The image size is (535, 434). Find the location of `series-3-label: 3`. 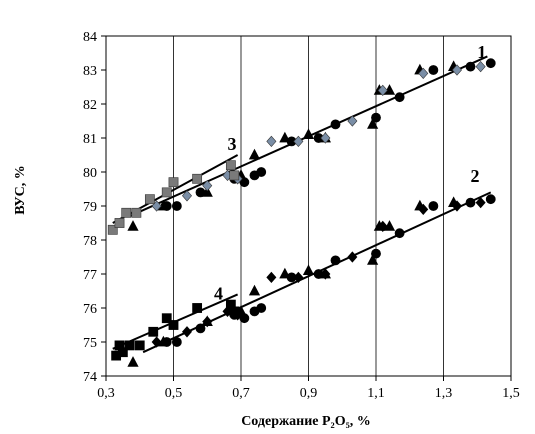

series-3-label: 3 is located at coordinates (232, 144).